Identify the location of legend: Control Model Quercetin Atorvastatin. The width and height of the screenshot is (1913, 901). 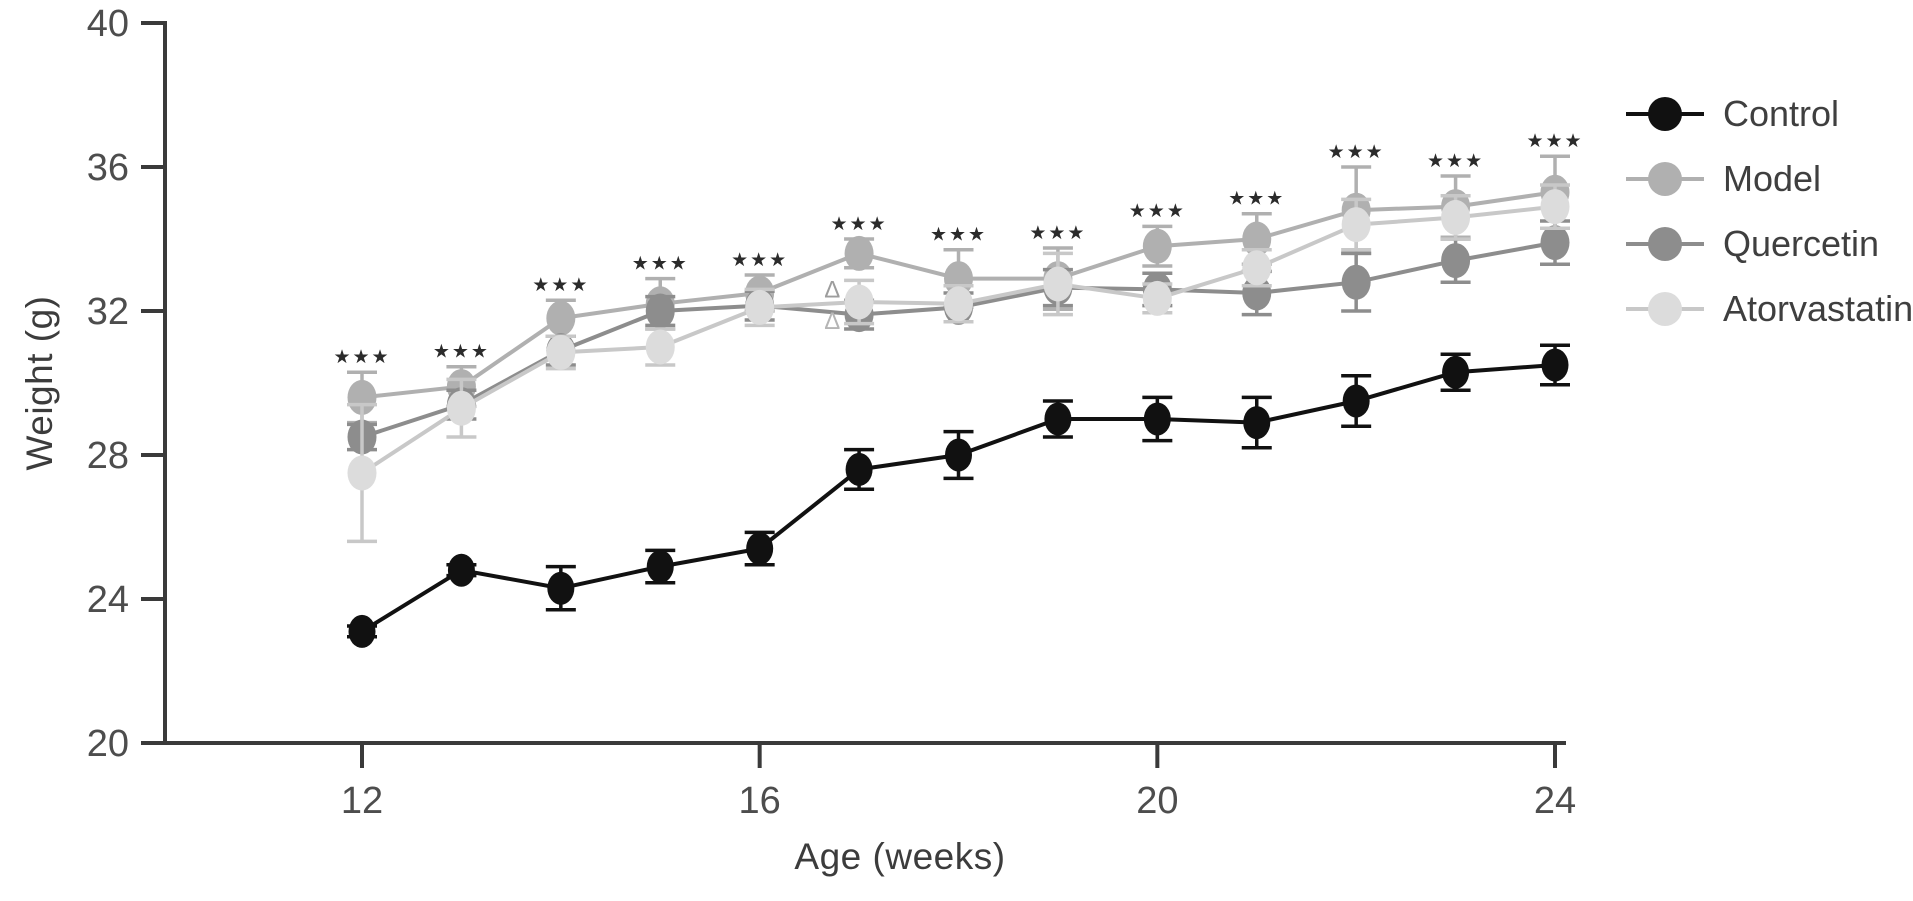
(1769, 211).